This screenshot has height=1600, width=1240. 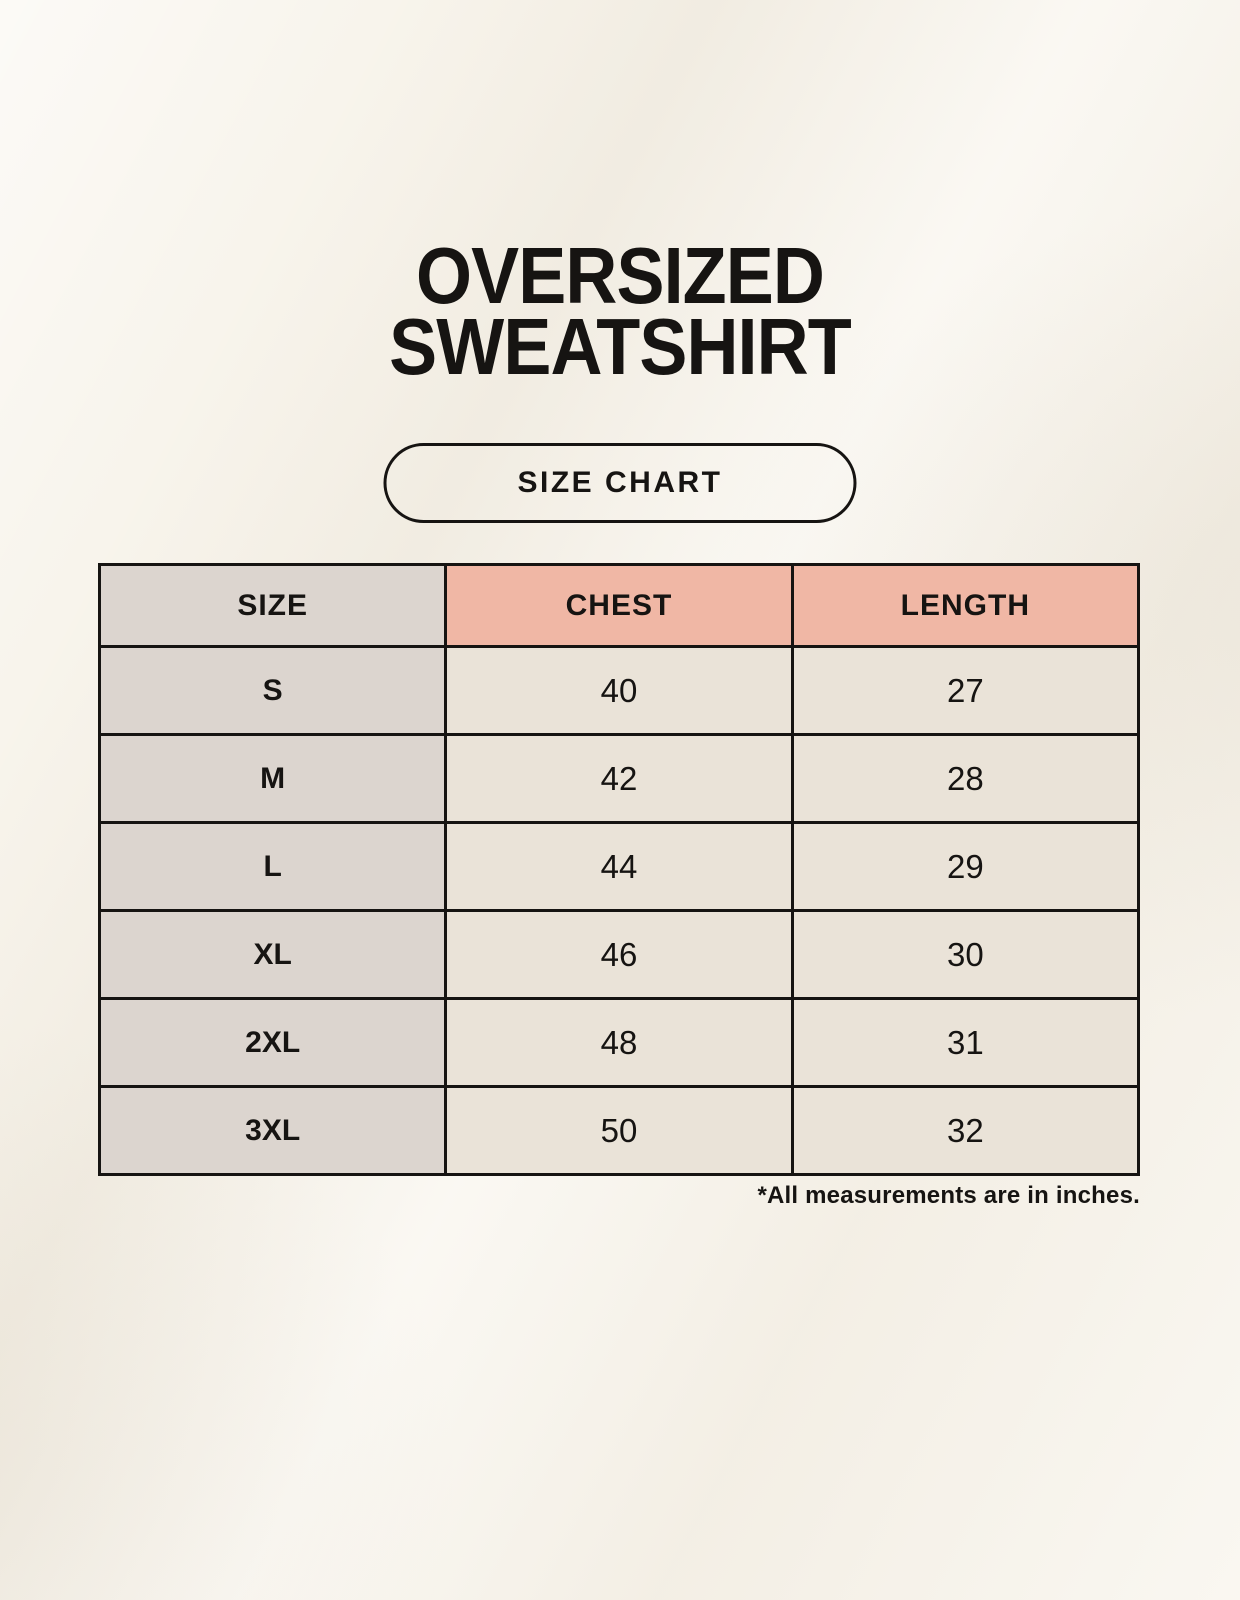 I want to click on column-header-chest: CHEST, so click(x=619, y=605).